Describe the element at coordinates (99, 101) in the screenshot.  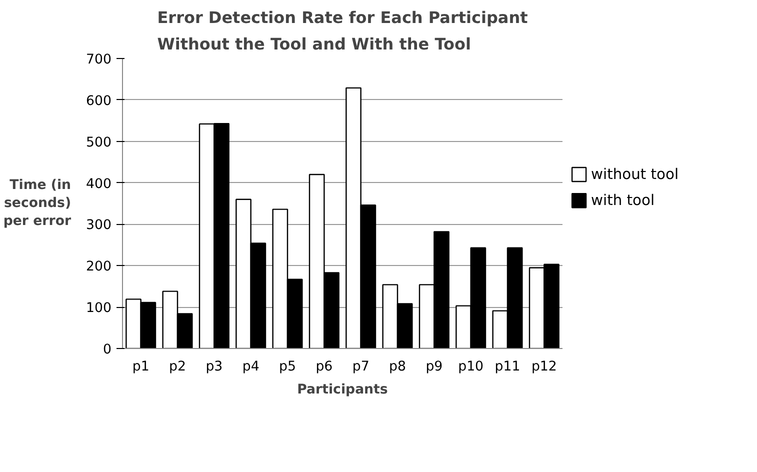
I see `y-tick-label: 600` at that location.